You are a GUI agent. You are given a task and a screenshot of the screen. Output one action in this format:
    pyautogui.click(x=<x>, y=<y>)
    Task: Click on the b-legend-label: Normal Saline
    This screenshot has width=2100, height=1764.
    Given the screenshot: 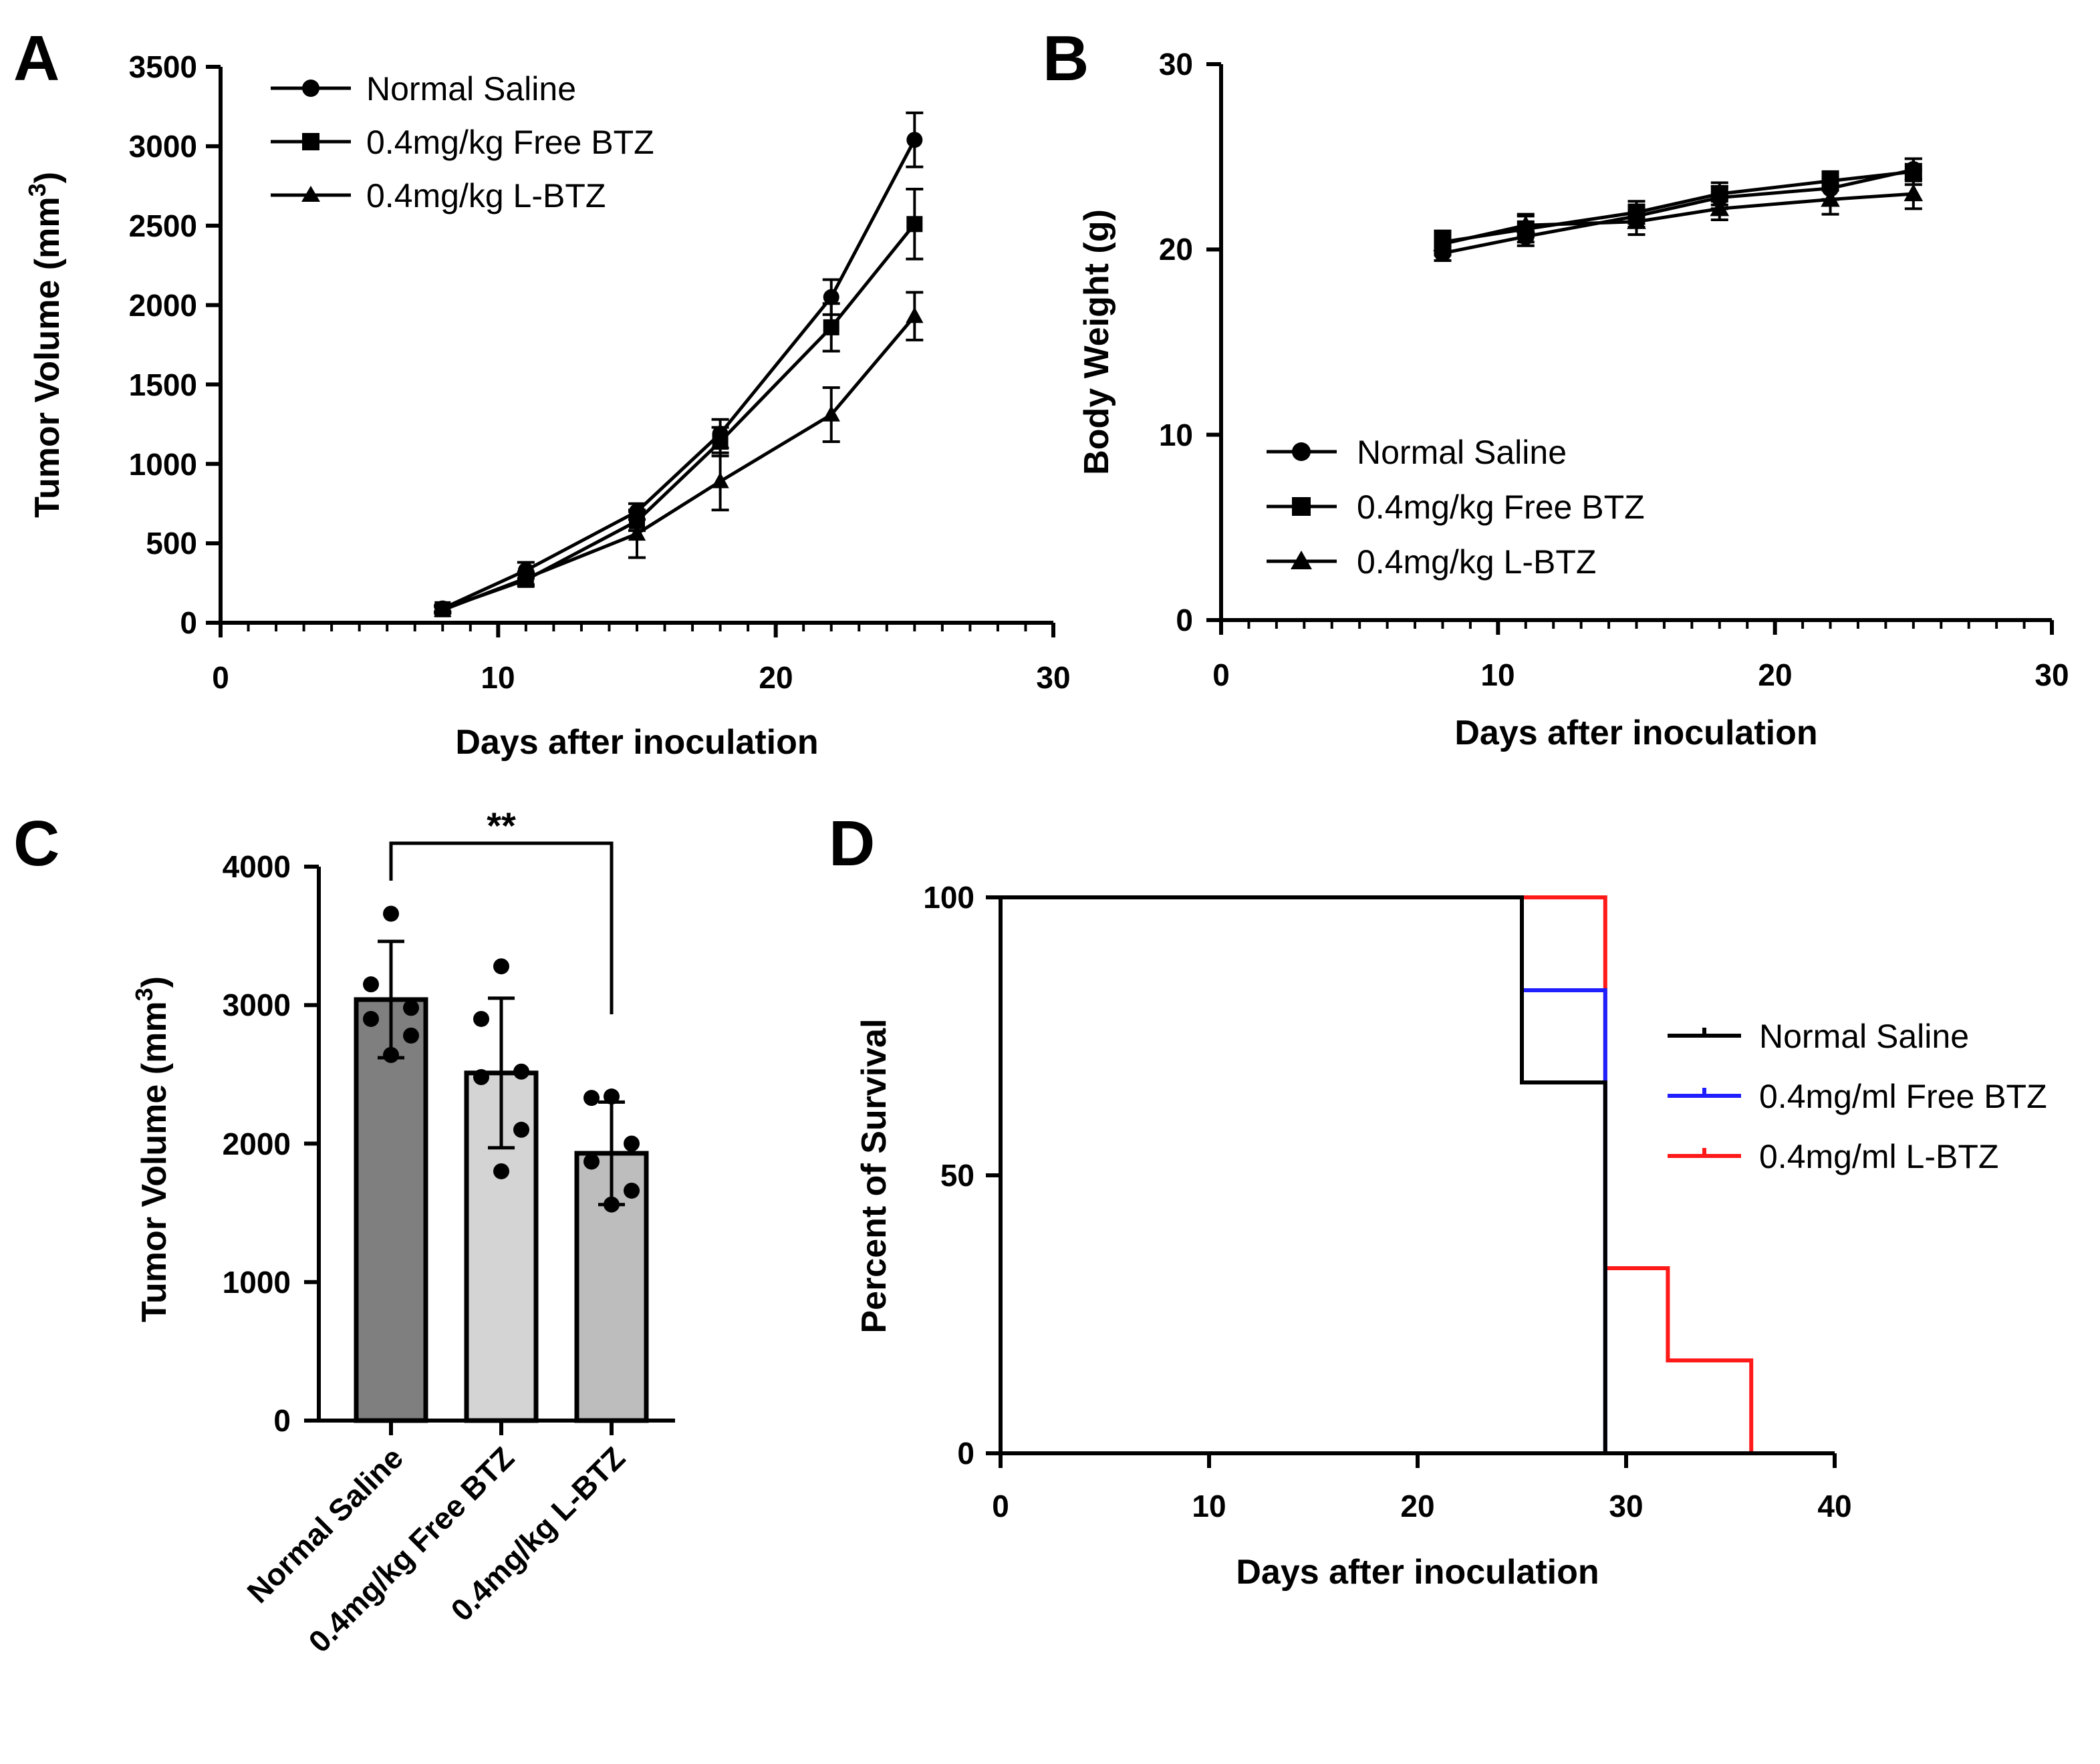 What is the action you would take?
    pyautogui.click(x=1462, y=453)
    